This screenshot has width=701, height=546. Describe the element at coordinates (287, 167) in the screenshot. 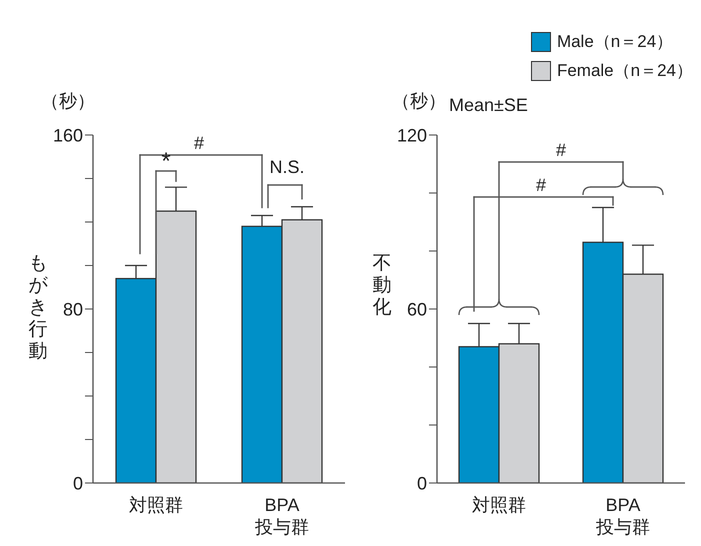

I see `annotation: N.S.` at that location.